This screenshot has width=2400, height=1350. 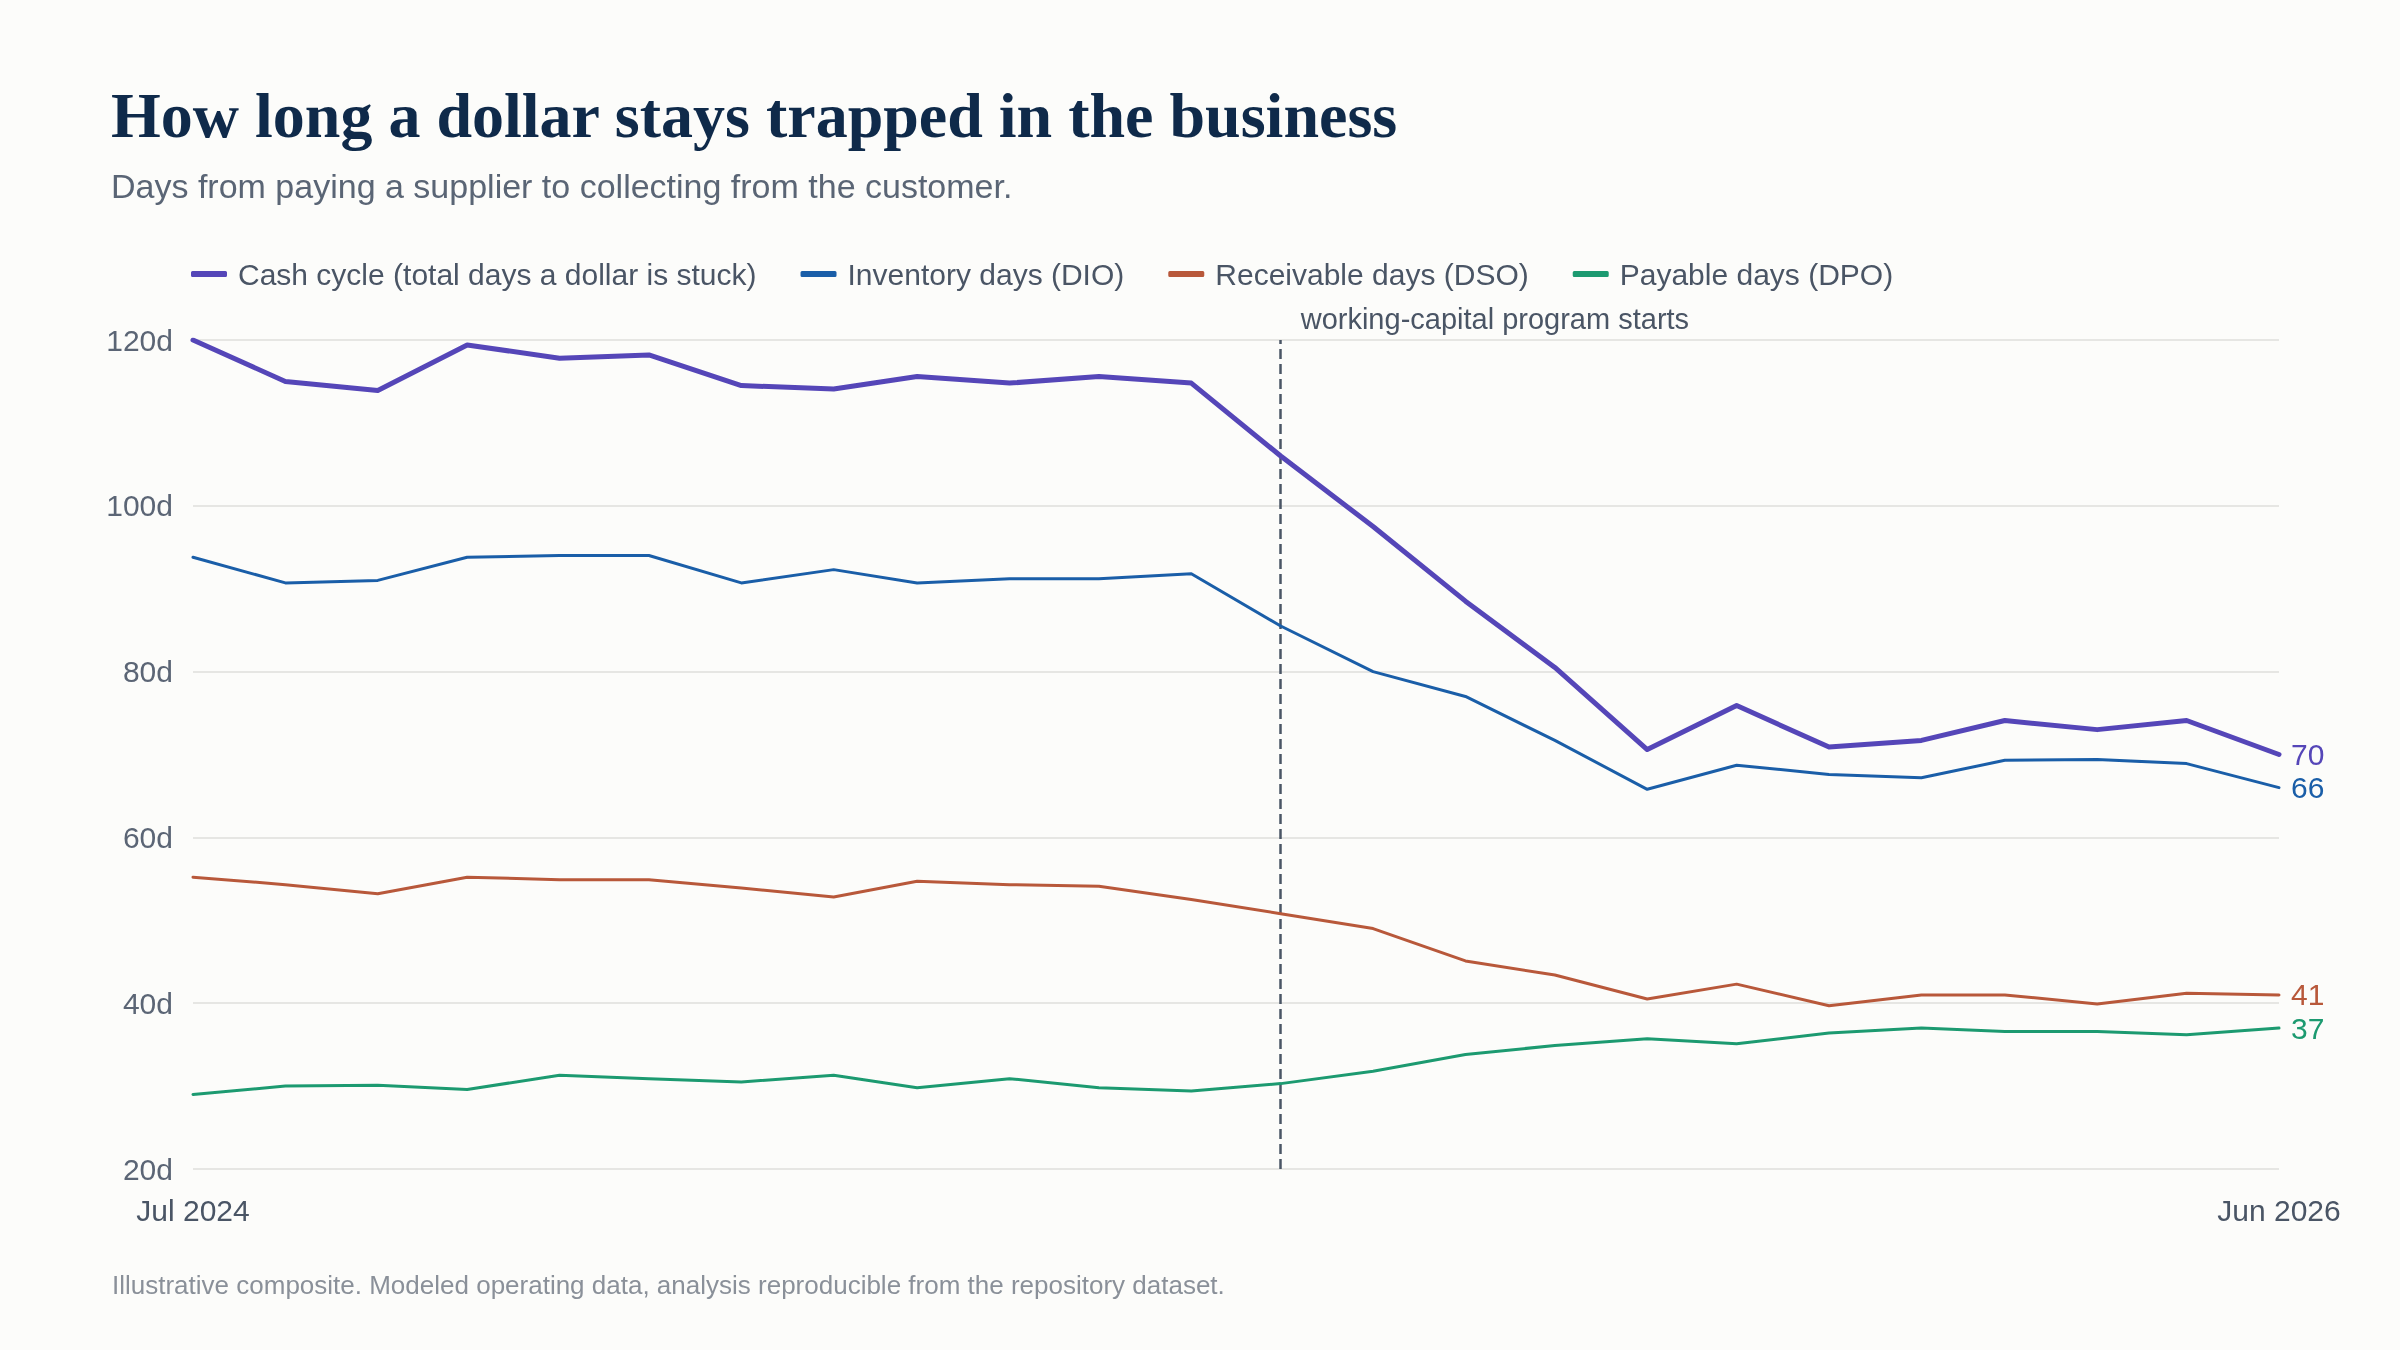 I want to click on x-tick-label: Jul 2024, so click(x=193, y=1210).